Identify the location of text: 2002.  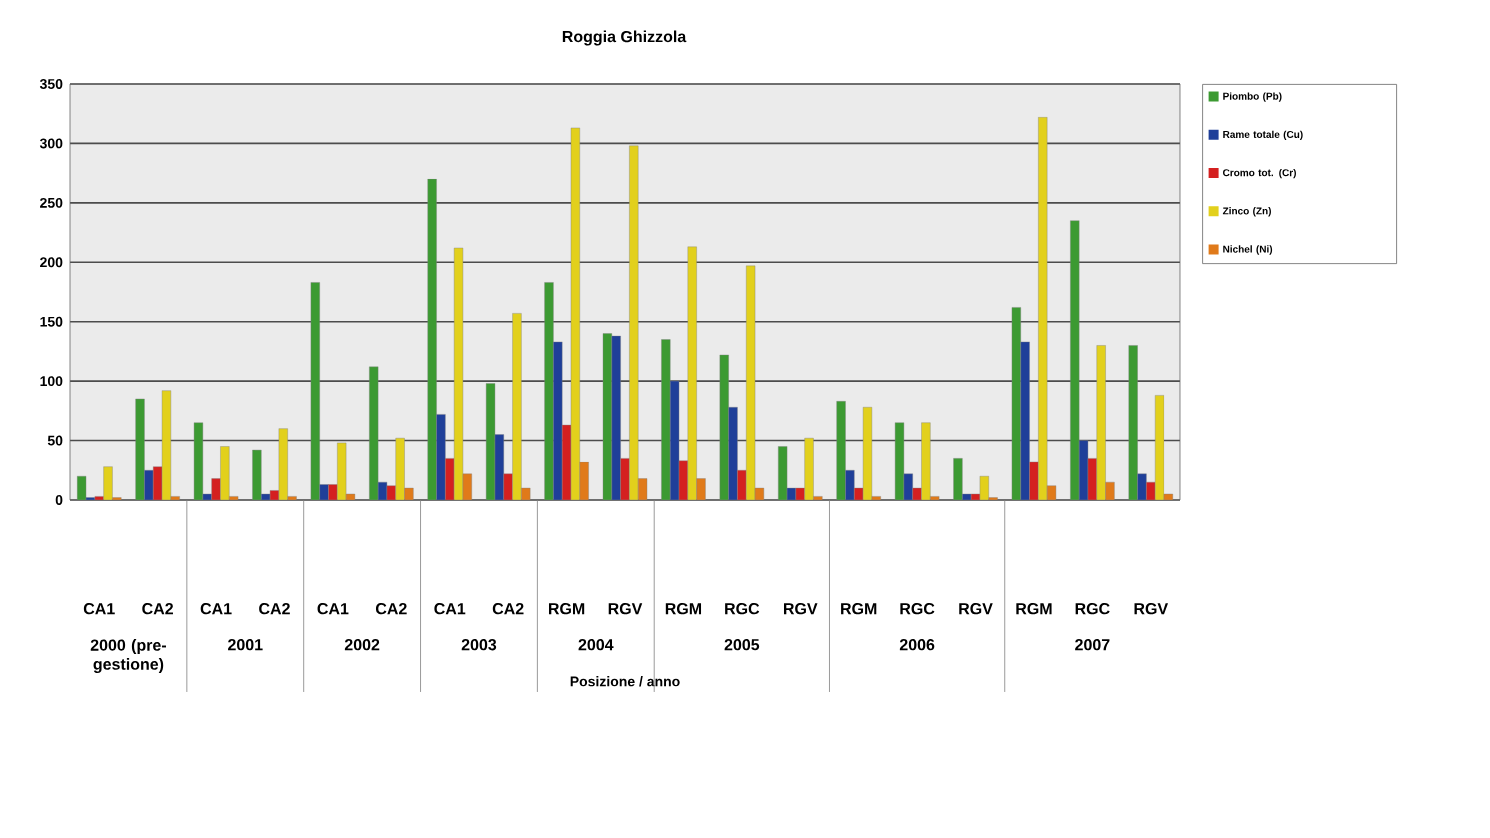
(362, 645).